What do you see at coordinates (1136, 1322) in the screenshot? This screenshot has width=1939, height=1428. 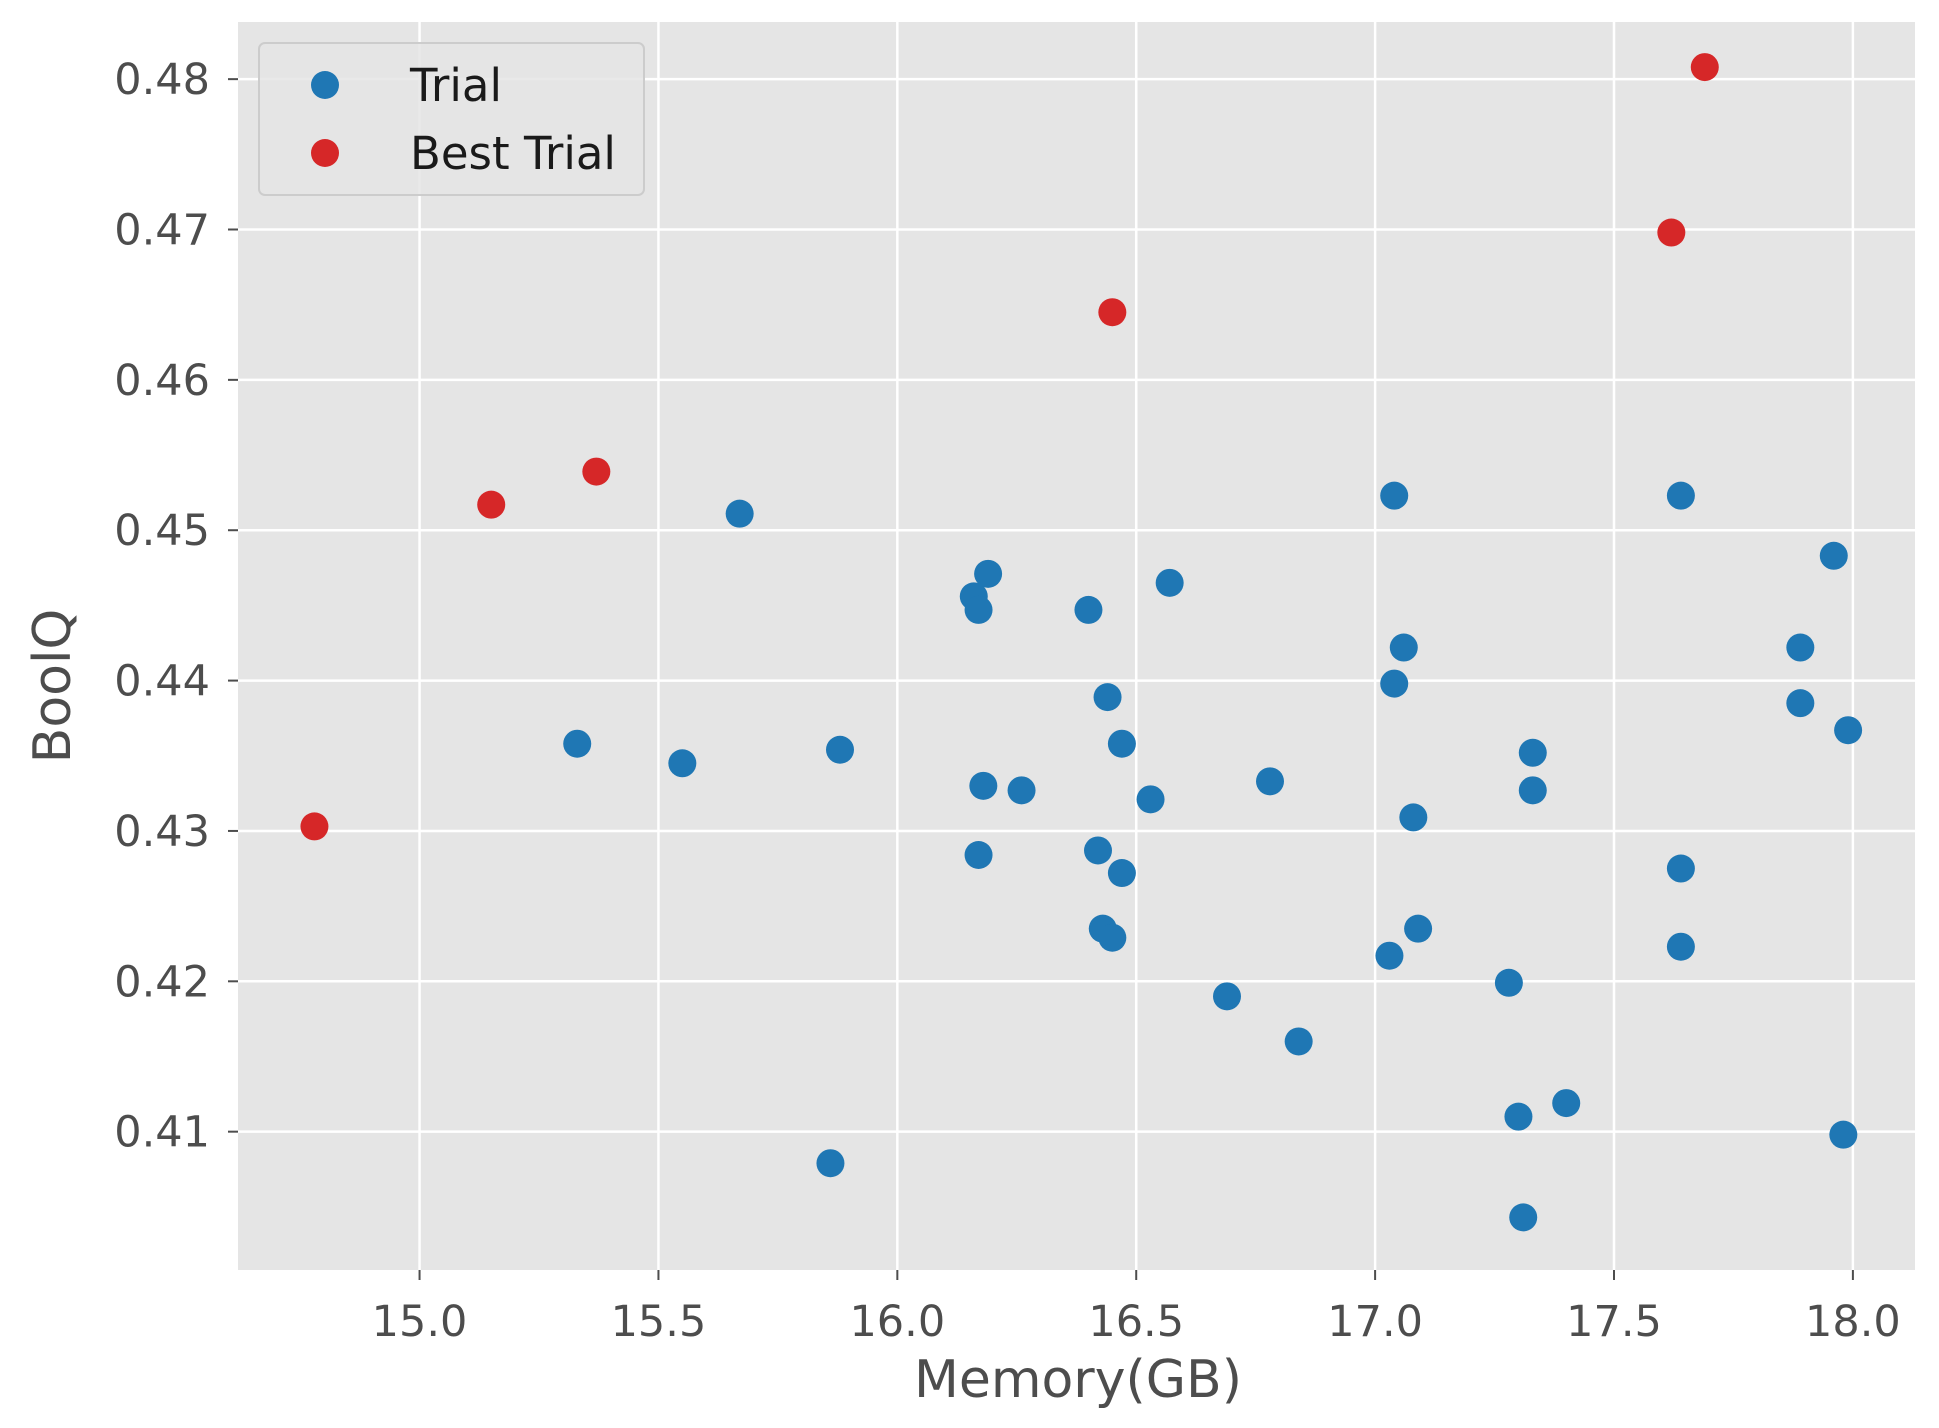 I see `x-tick-label: 16.5` at bounding box center [1136, 1322].